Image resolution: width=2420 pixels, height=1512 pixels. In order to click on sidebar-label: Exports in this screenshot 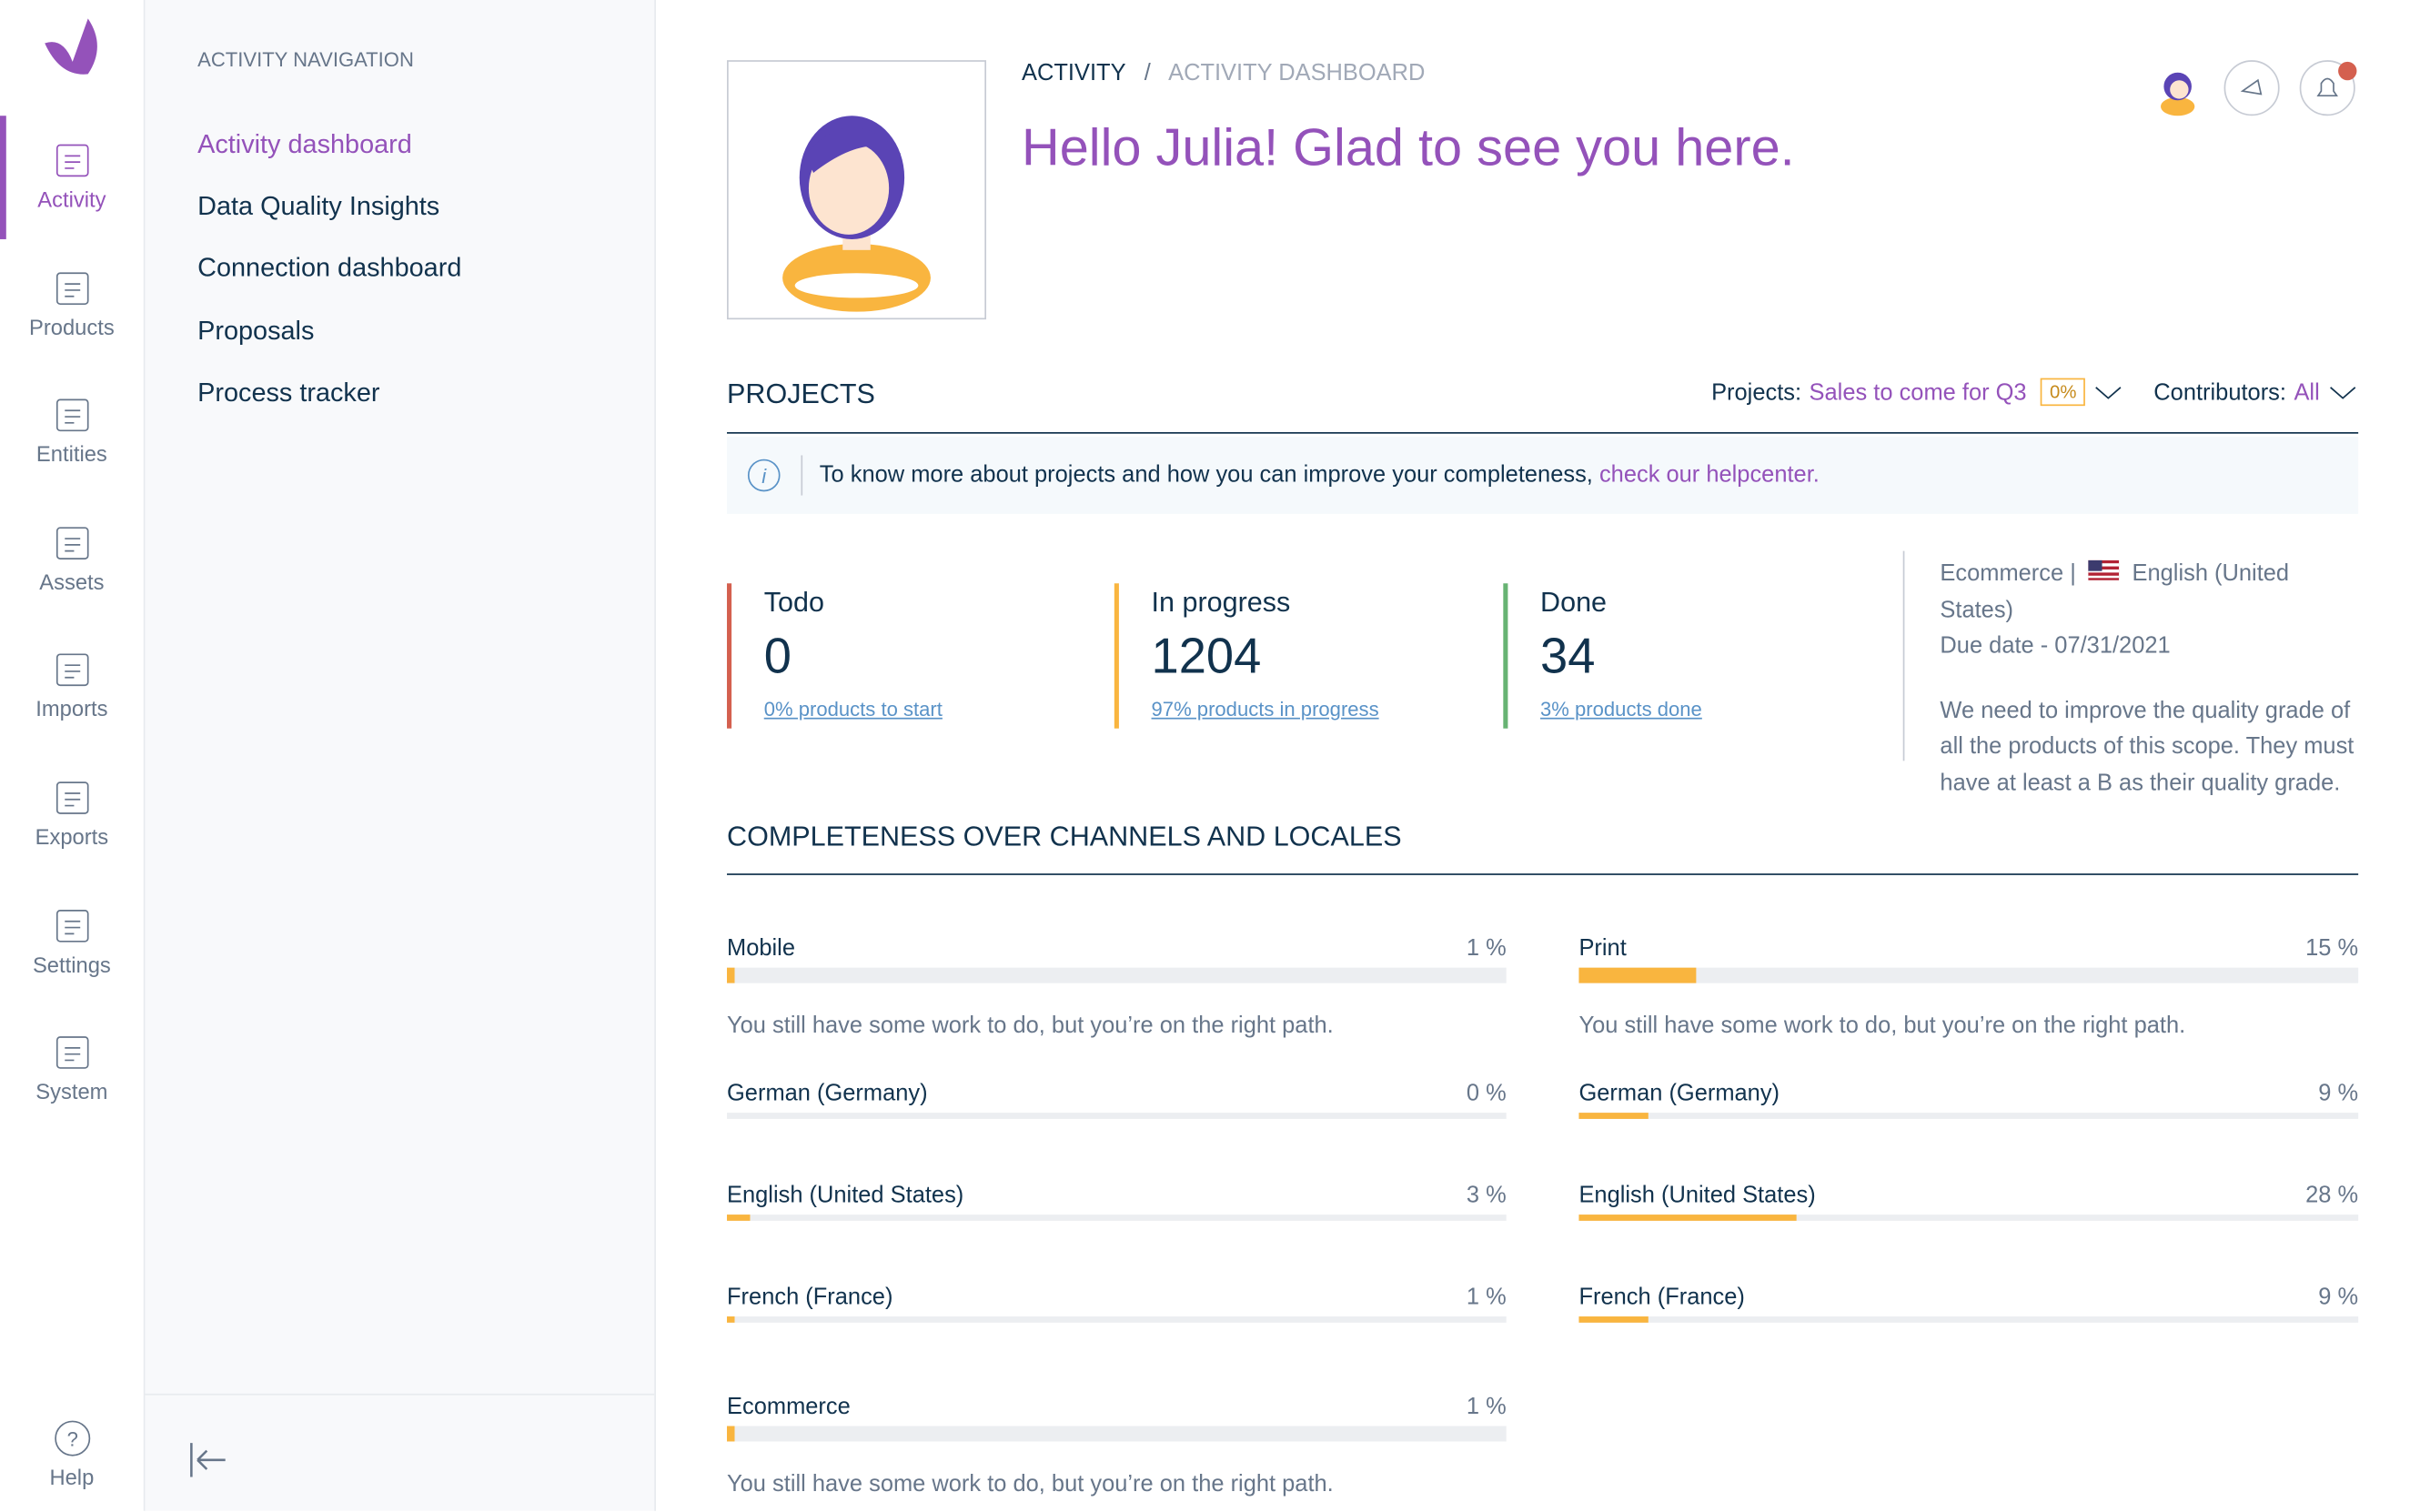, I will do `click(72, 837)`.